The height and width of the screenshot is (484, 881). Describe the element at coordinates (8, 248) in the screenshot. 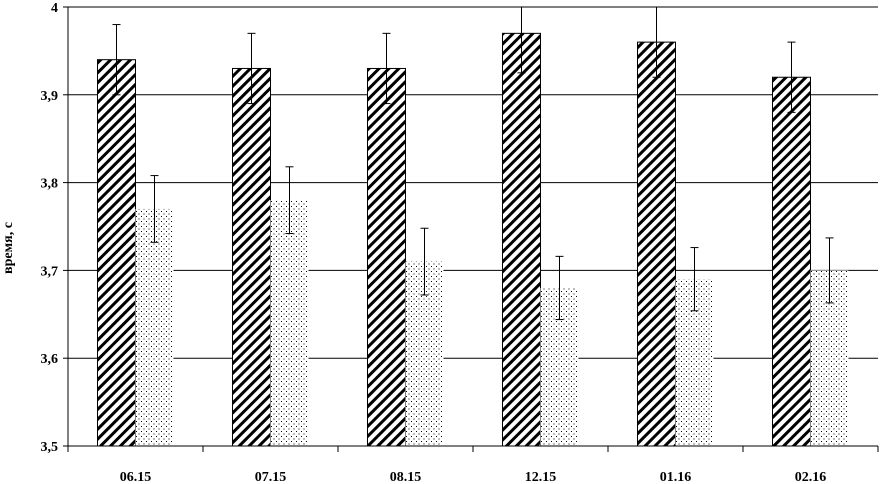

I see `y-axis-title: время, с` at that location.